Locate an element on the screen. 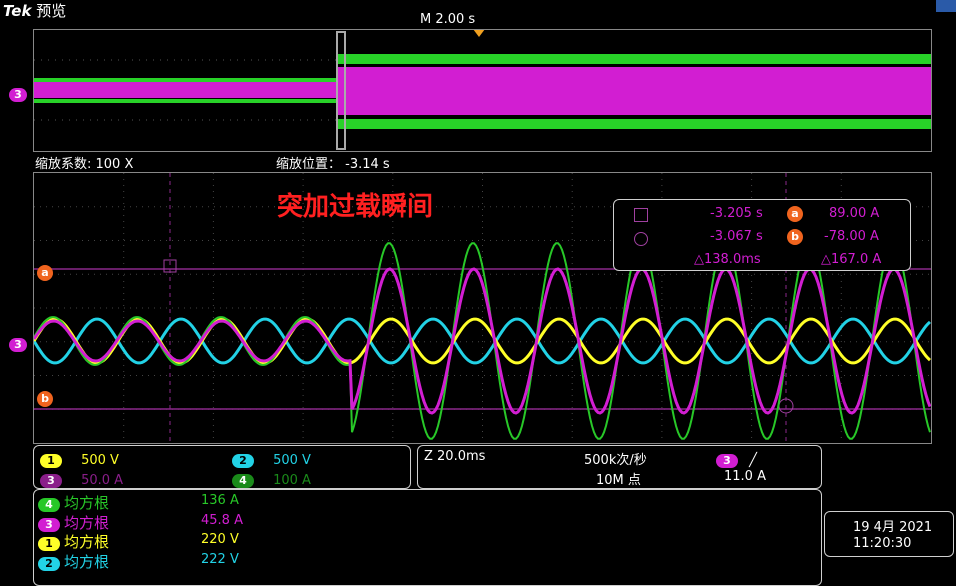 This screenshot has width=956, height=586. measurement-row: 3 均方根 45.8 A is located at coordinates (140, 522).